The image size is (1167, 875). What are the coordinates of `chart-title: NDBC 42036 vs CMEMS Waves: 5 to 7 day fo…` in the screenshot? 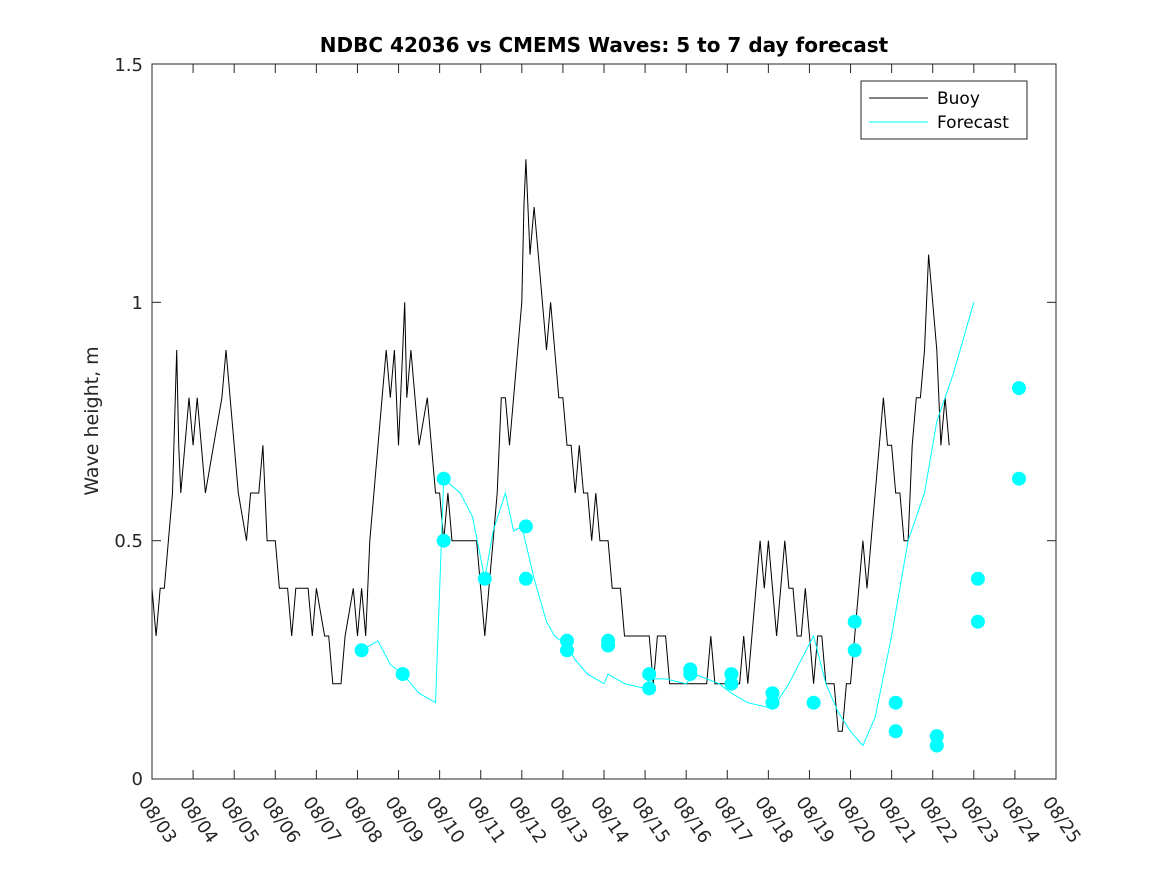 It's located at (604, 45).